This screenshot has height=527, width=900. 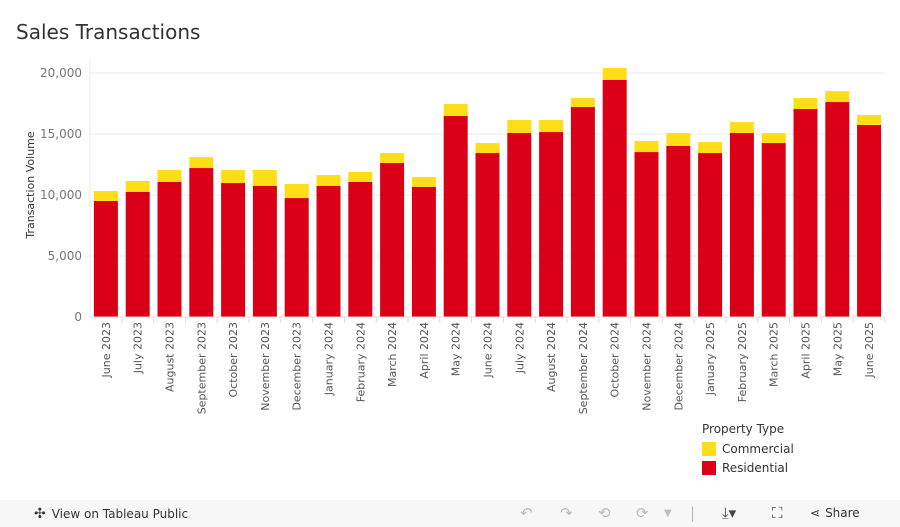 What do you see at coordinates (742, 362) in the screenshot?
I see `x-tick-label: February 2025` at bounding box center [742, 362].